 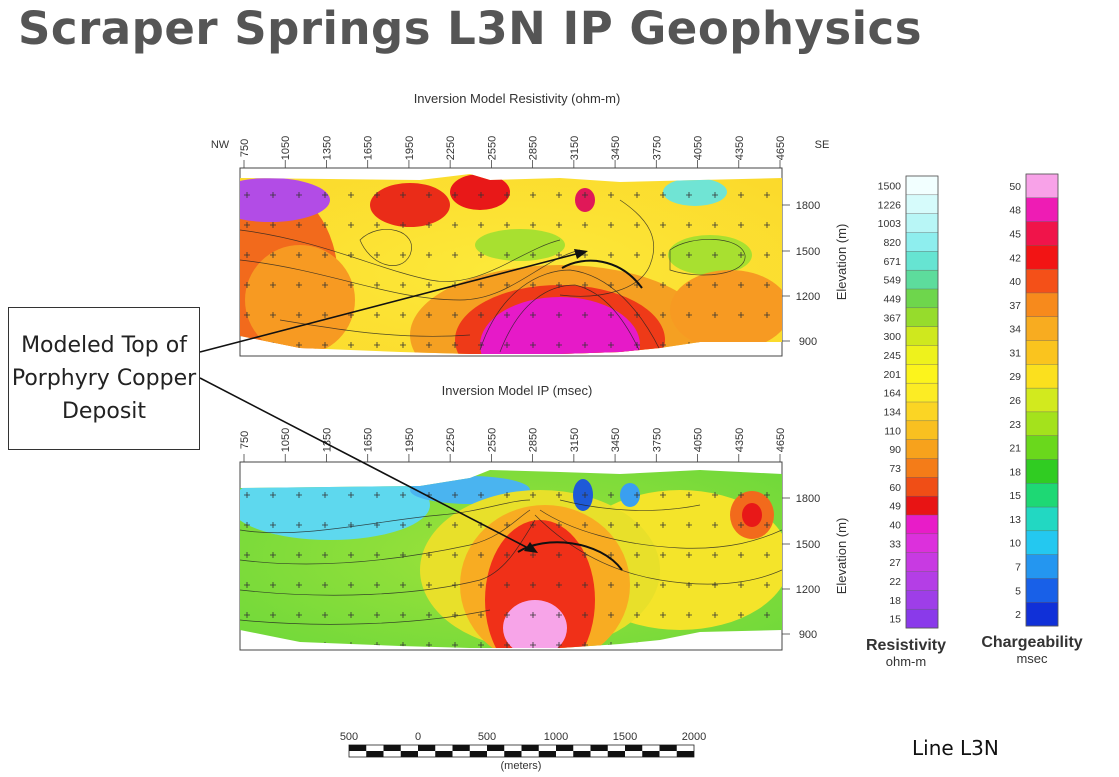 I want to click on legend-label: 5, so click(x=1018, y=591).